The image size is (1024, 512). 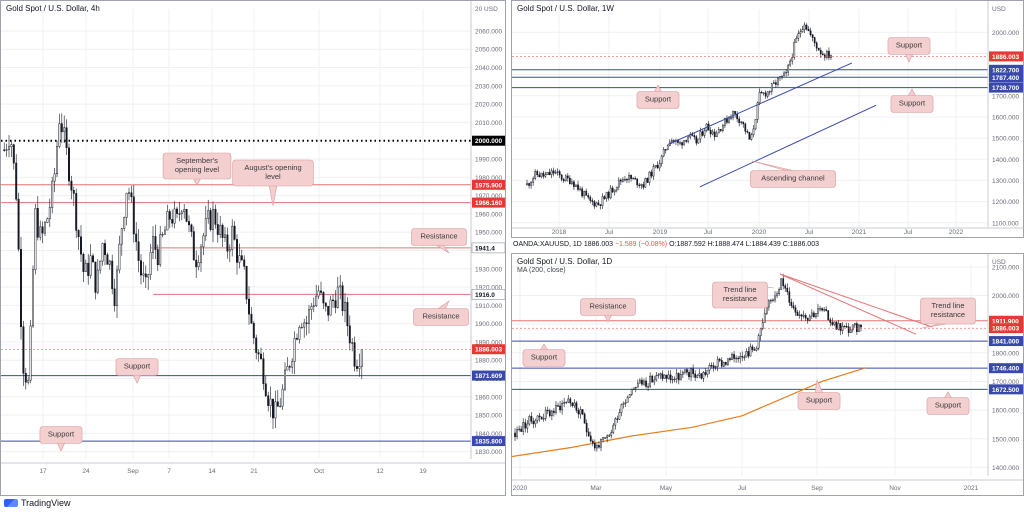 What do you see at coordinates (197, 169) in the screenshot?
I see `callout-september-opening-text: opening level` at bounding box center [197, 169].